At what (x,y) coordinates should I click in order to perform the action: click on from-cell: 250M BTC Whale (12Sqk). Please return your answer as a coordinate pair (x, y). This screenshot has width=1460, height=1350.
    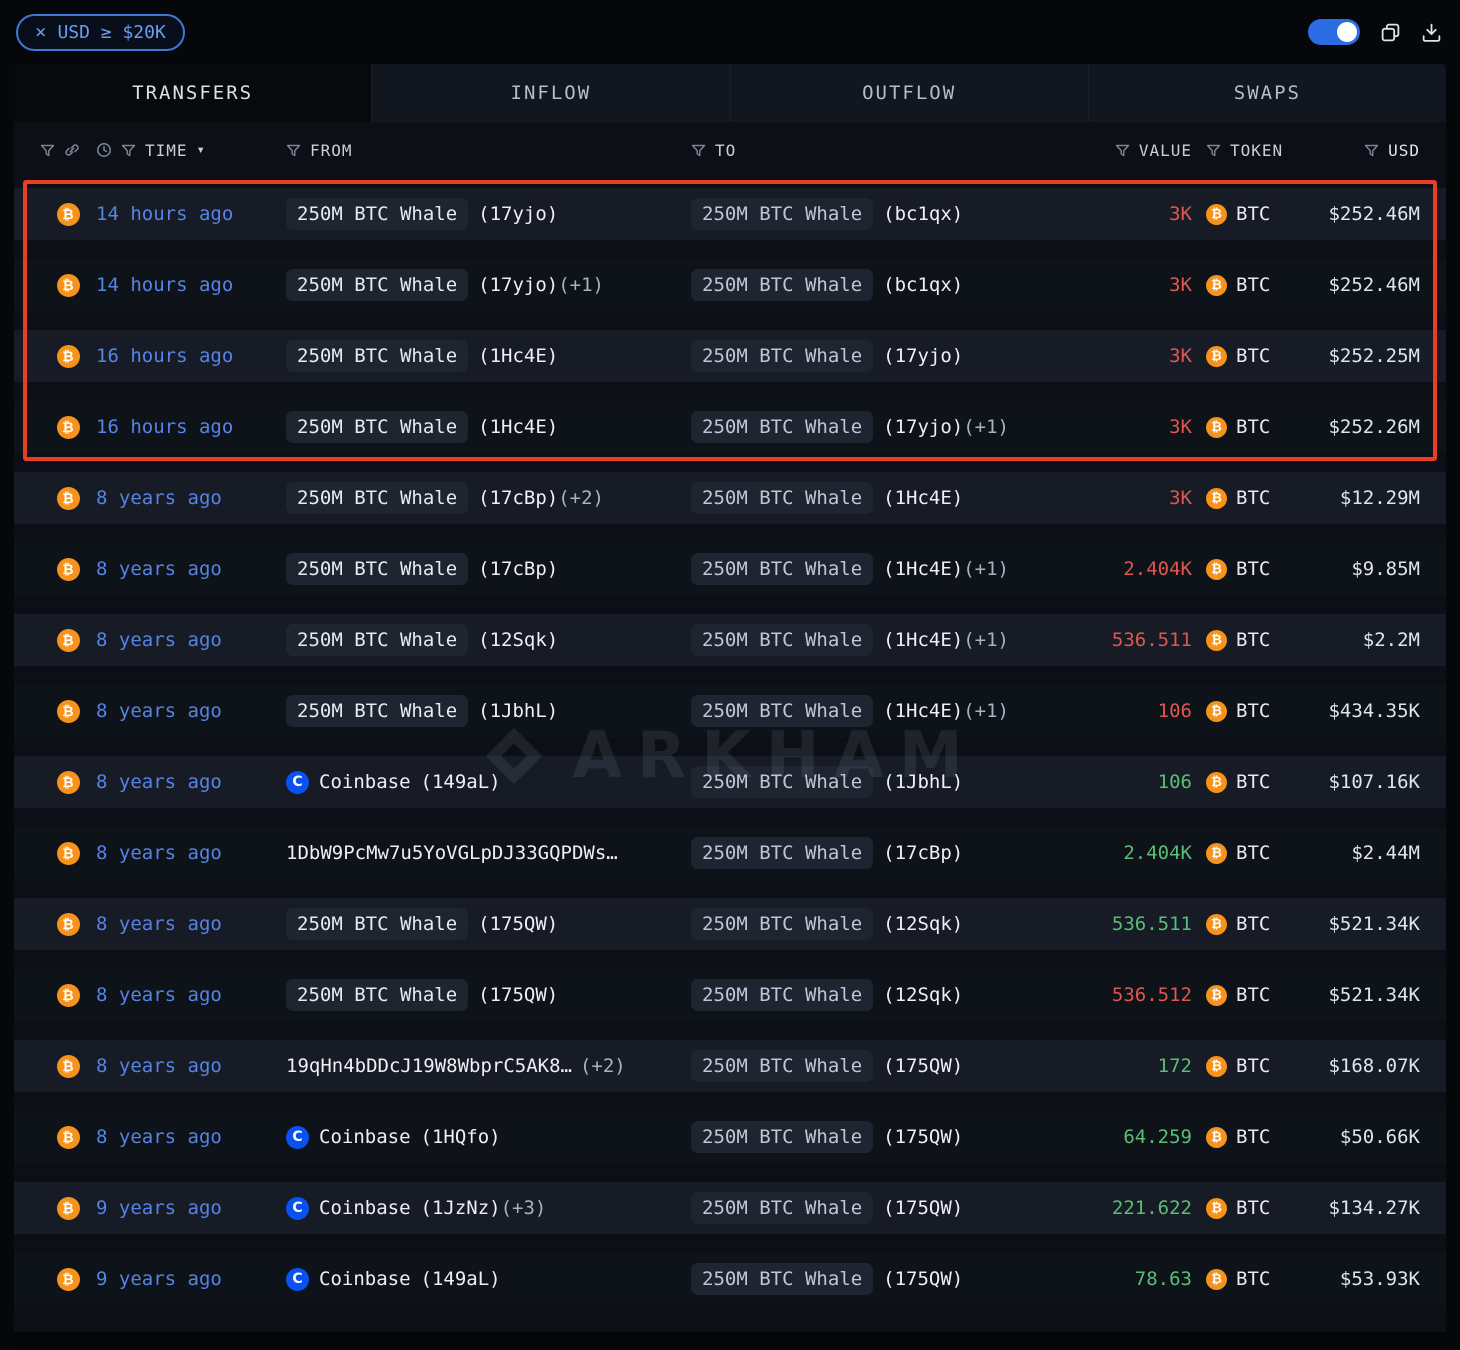
    Looking at the image, I should click on (488, 640).